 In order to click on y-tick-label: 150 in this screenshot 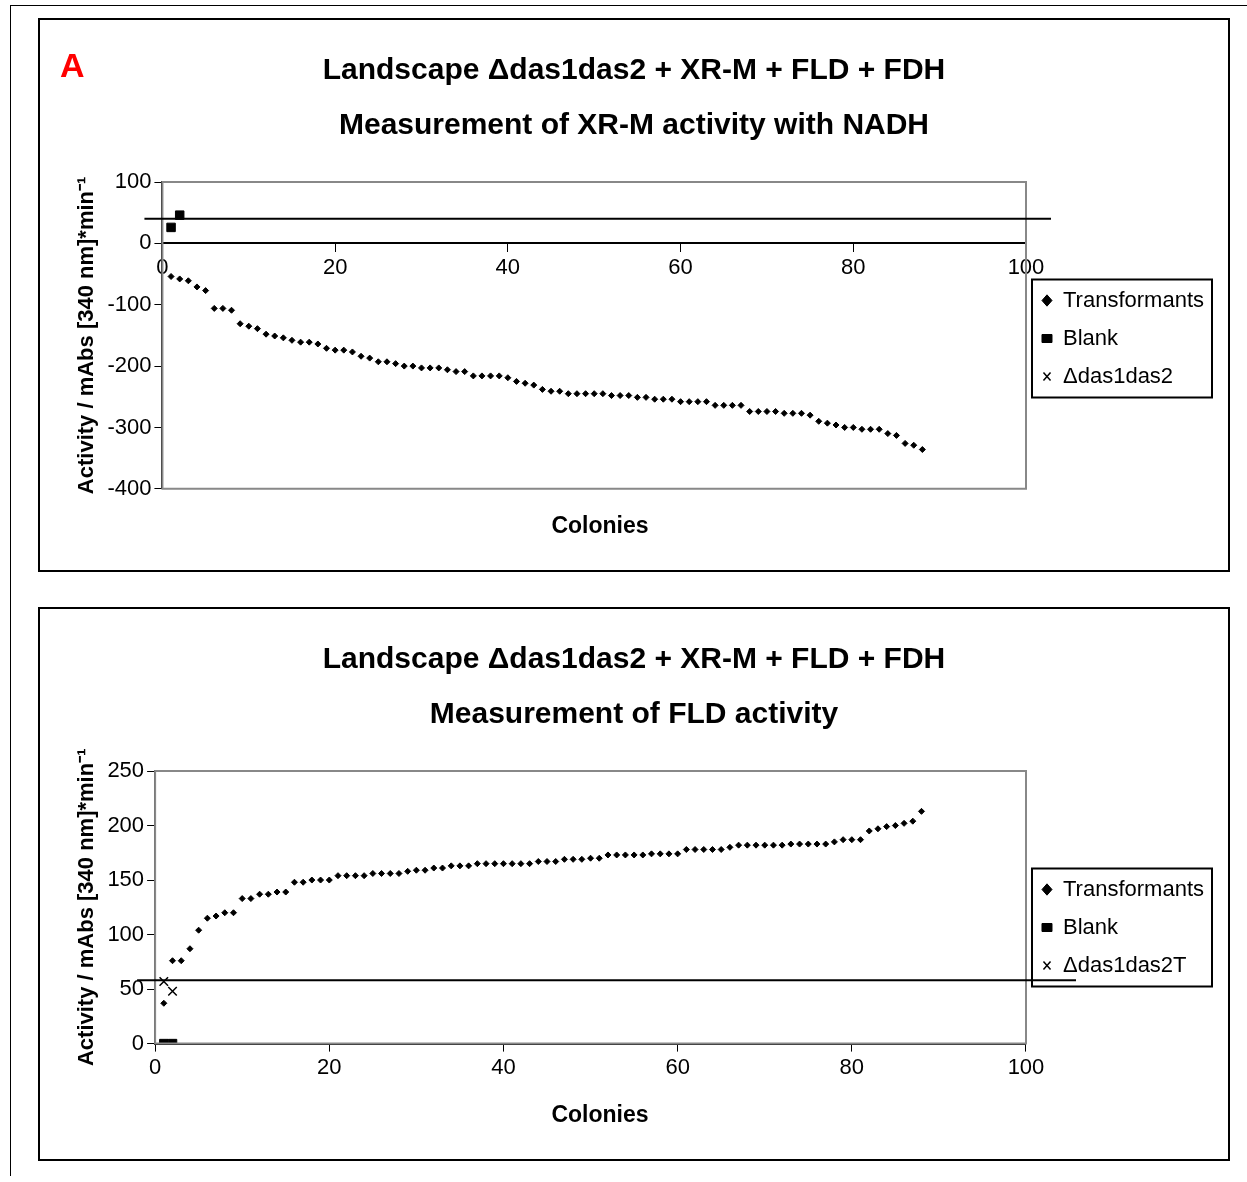, I will do `click(126, 879)`.